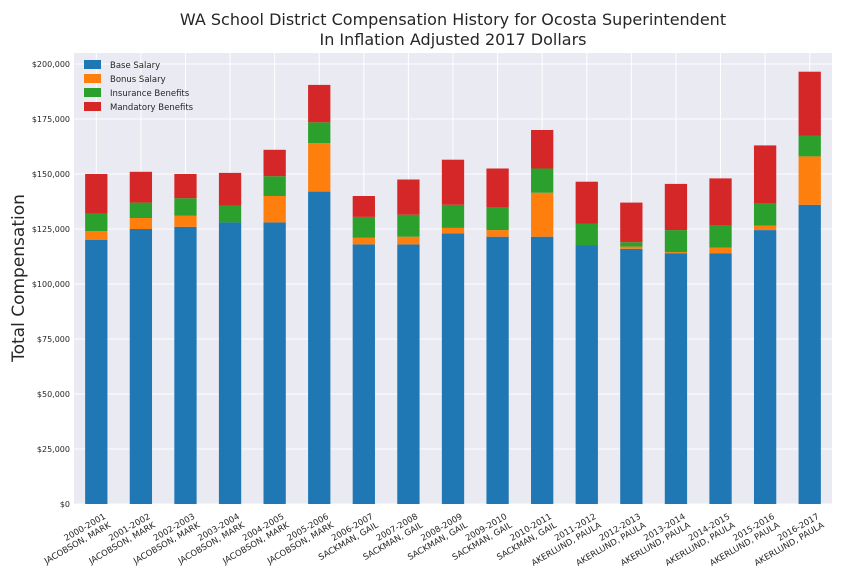  I want to click on y-tick-label: $25,000, so click(53, 449).